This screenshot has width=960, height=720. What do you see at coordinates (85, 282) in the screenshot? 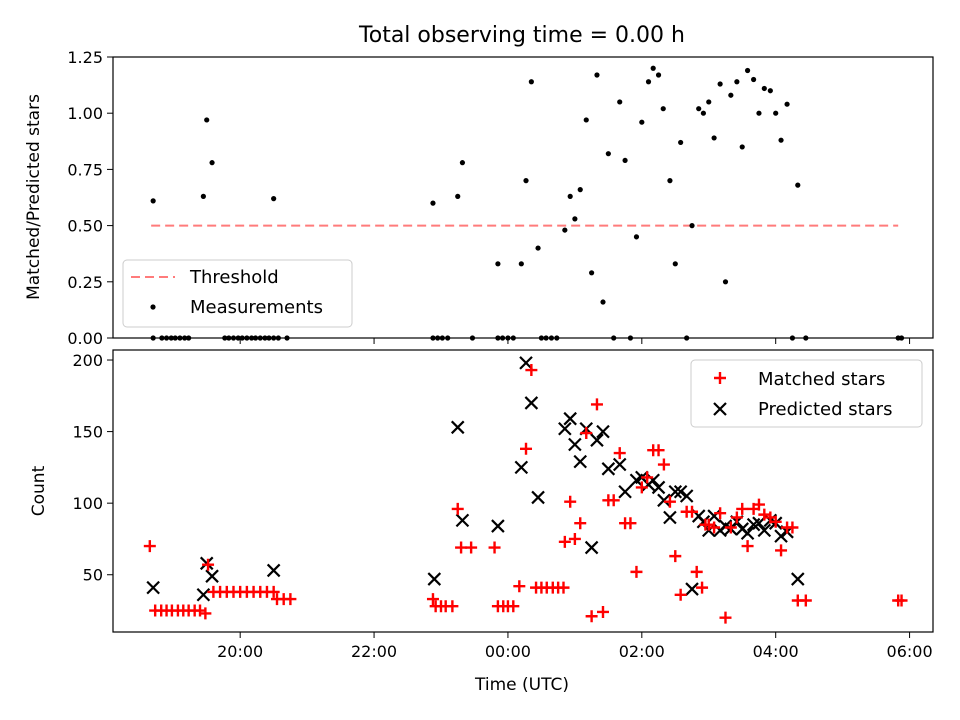
I see `top-y-tick-label: 0.25` at bounding box center [85, 282].